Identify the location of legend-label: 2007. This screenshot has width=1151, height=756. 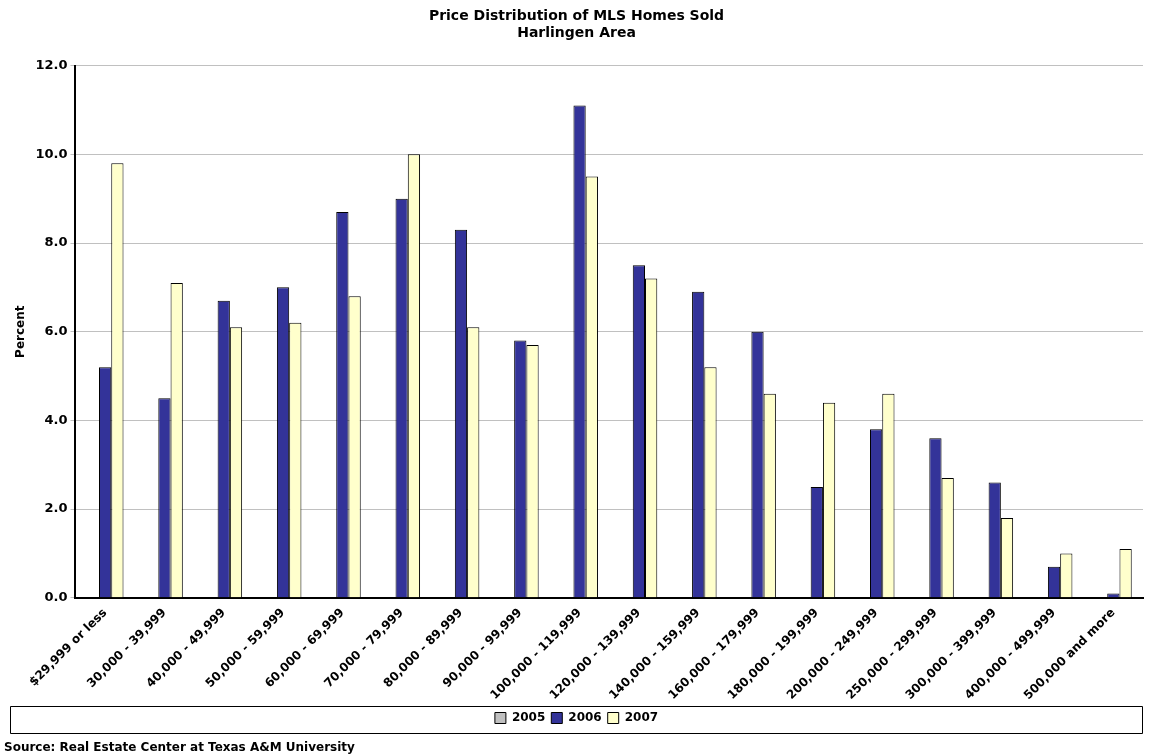
(641, 717).